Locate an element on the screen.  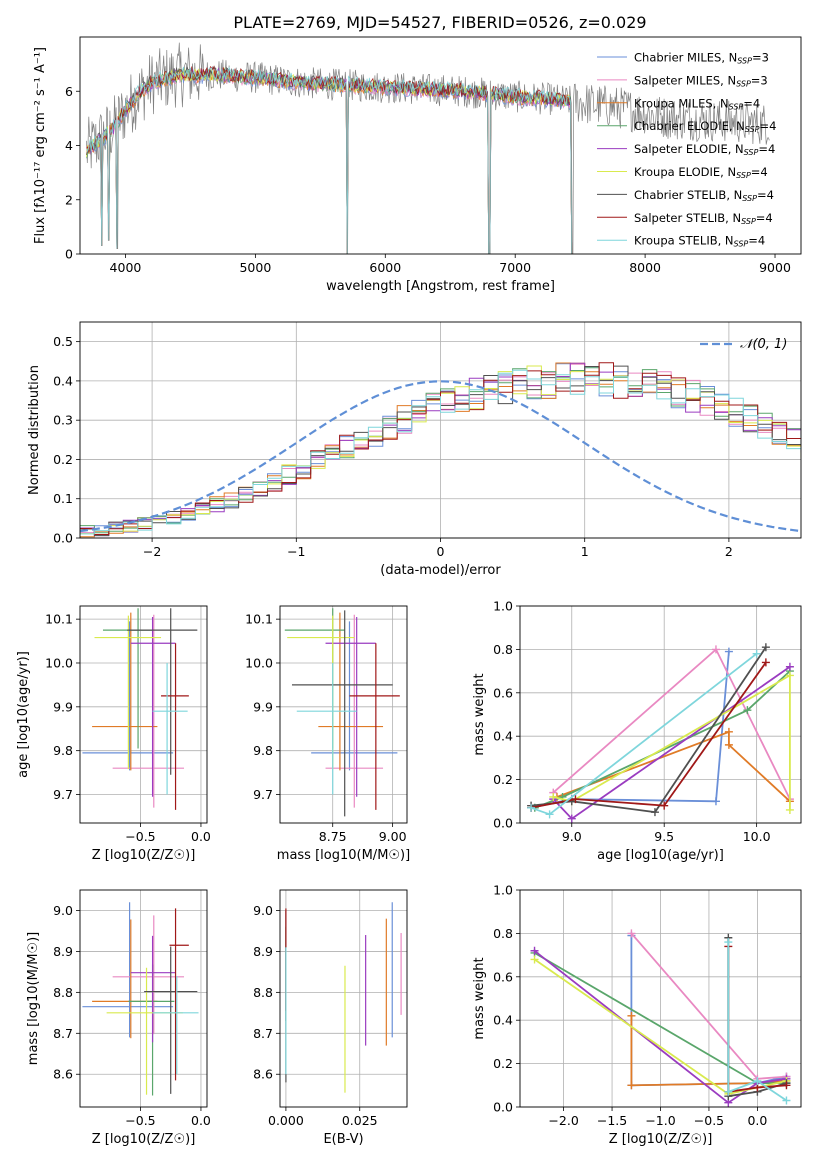
x-tick-label: 0.025 is located at coordinates (360, 1120).